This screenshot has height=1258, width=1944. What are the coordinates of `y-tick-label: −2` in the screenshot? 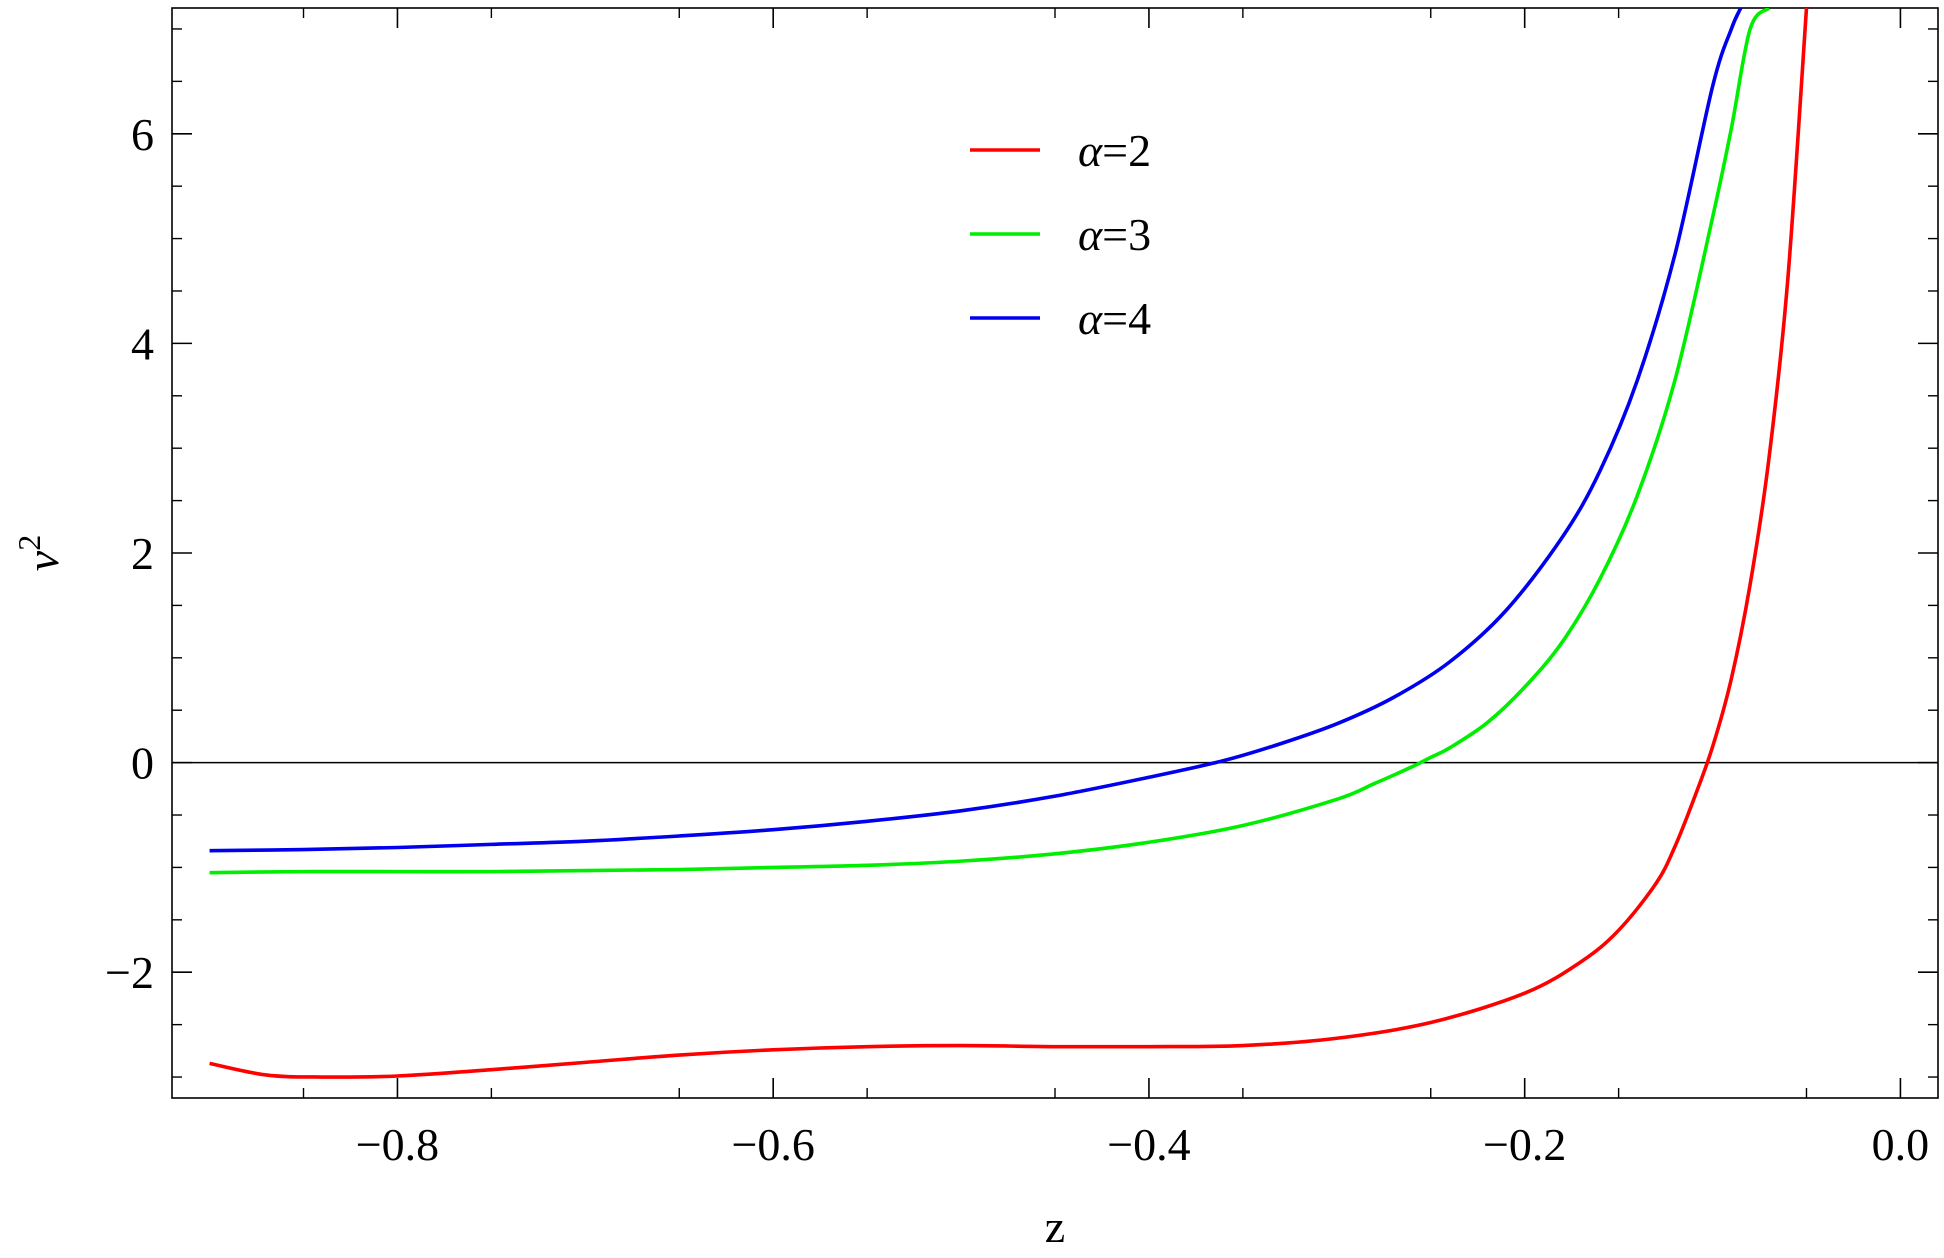 It's located at (129, 972).